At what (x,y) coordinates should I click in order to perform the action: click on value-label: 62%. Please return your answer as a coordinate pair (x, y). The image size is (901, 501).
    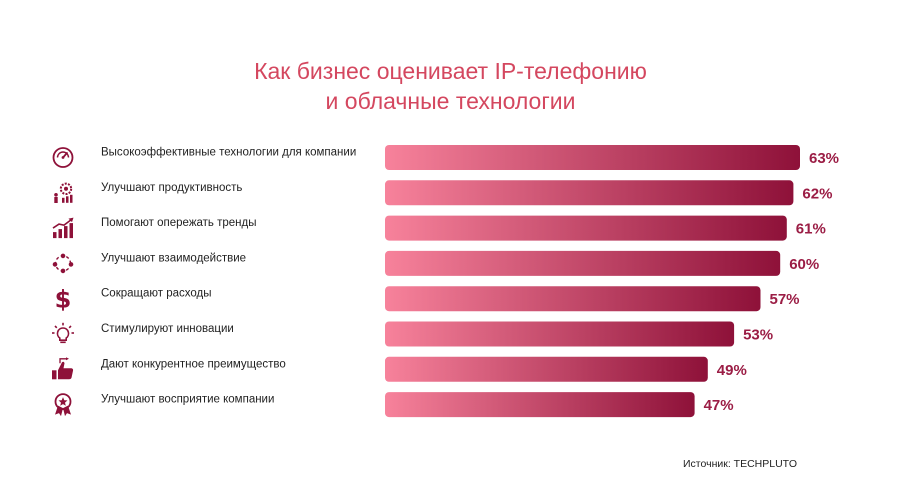
    Looking at the image, I should click on (817, 193).